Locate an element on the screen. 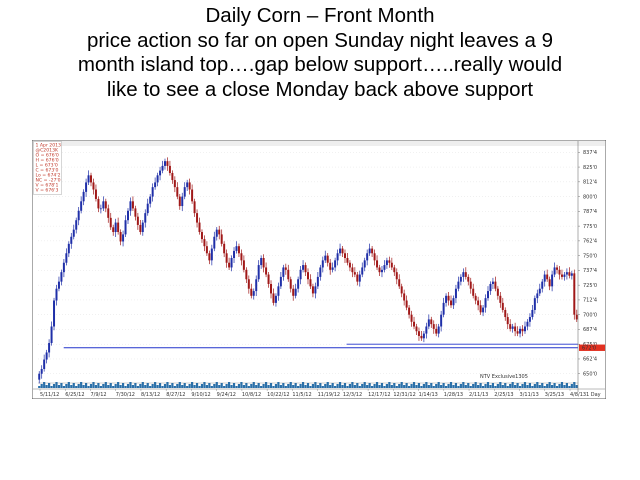  x-tick-label: 8/27/12 is located at coordinates (175, 395).